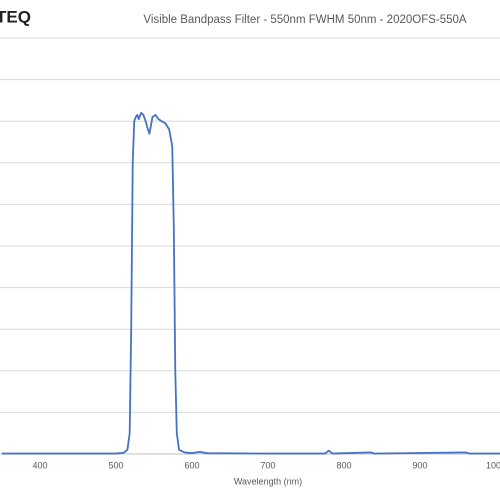 Image resolution: width=500 pixels, height=500 pixels. What do you see at coordinates (419, 465) in the screenshot?
I see `x-tick-label: 900` at bounding box center [419, 465].